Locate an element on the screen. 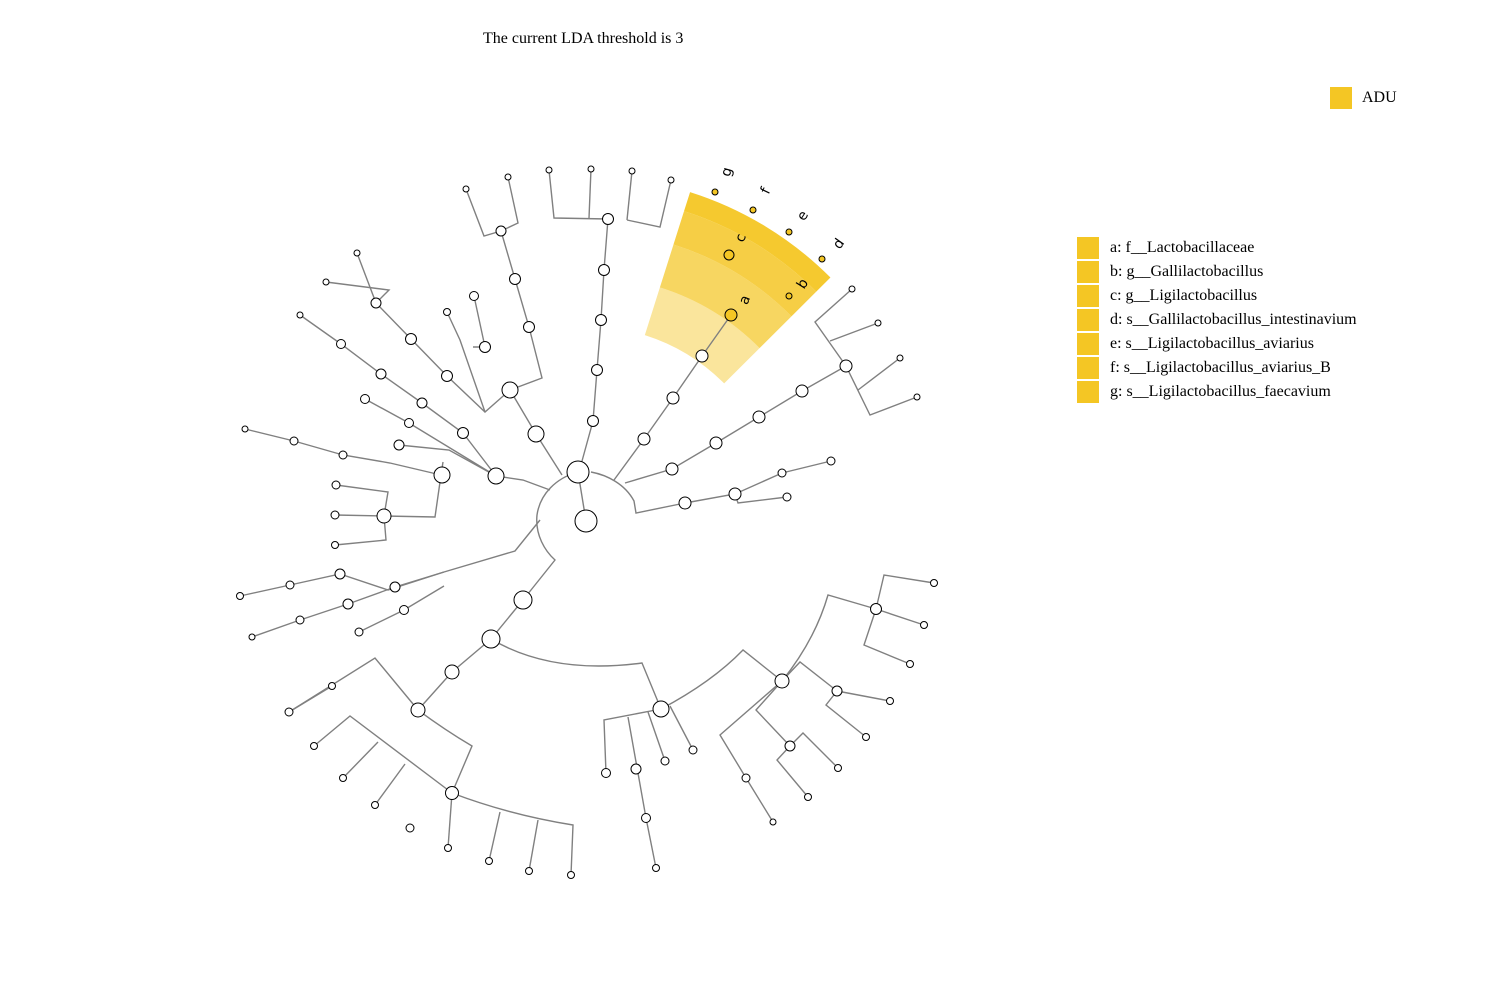 The width and height of the screenshot is (1487, 1000). clade-legend-item: a: f__Lactobacillaceae is located at coordinates (1217, 248).